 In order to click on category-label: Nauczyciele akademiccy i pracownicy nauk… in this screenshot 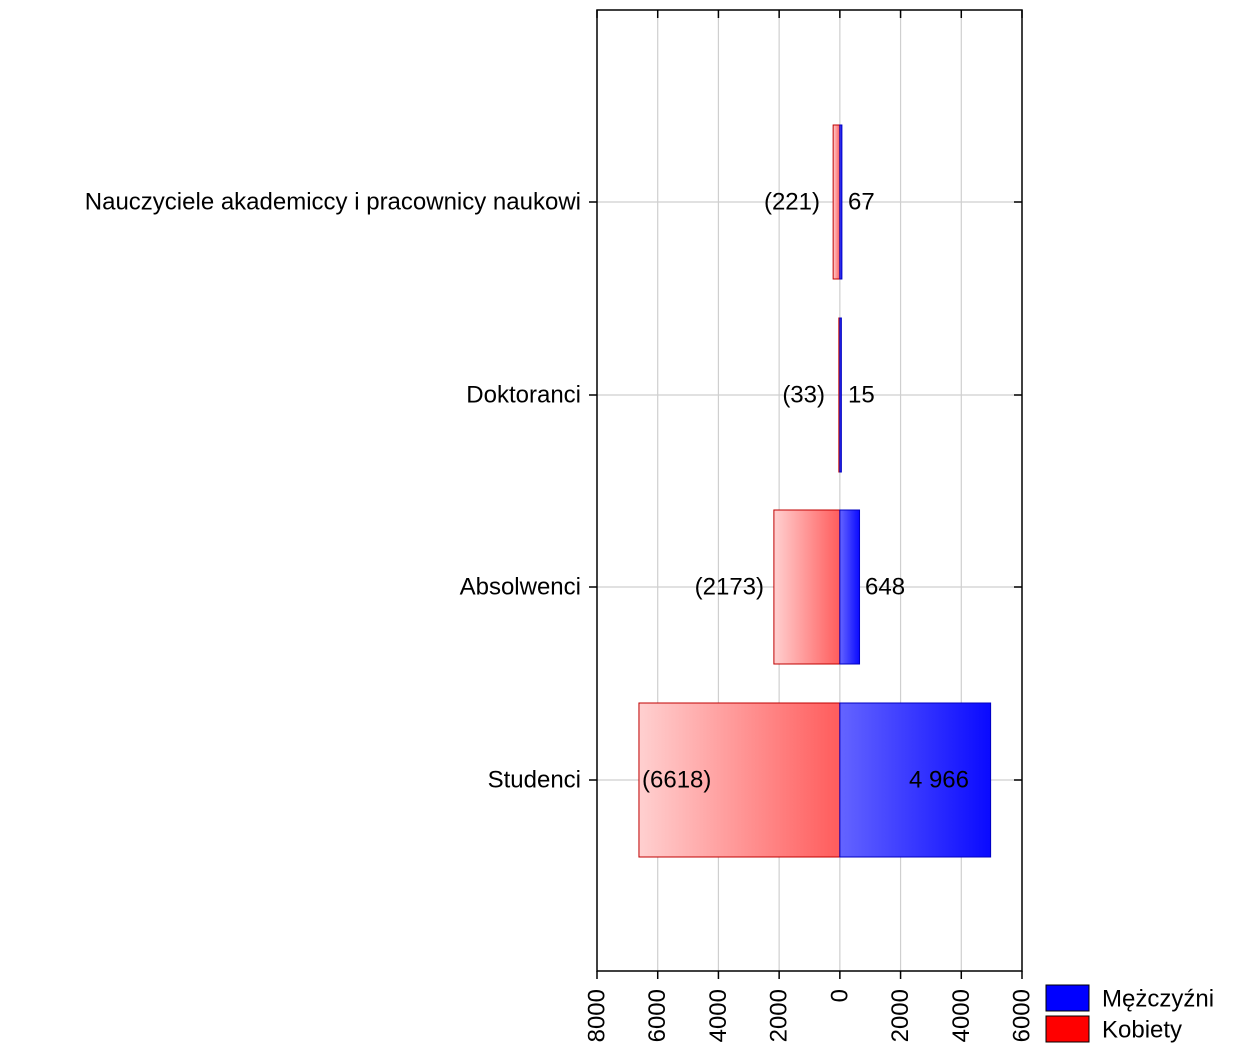, I will do `click(333, 202)`.